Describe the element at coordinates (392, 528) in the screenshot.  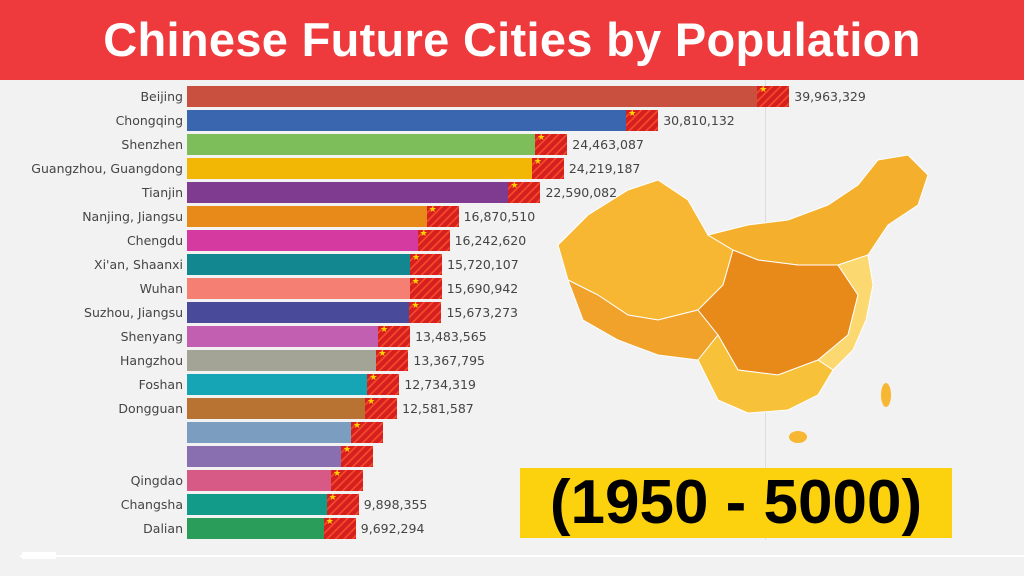
I see `bar-value-label: 9,692,294` at that location.